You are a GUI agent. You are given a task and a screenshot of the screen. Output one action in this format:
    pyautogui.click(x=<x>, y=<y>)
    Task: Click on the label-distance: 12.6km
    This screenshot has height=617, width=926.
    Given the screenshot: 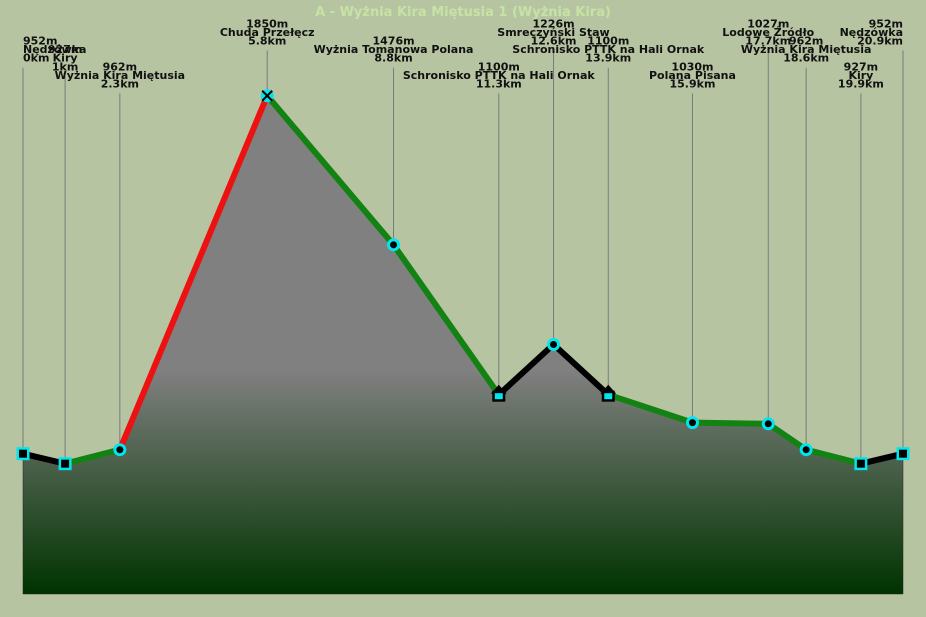 What is the action you would take?
    pyautogui.click(x=554, y=41)
    